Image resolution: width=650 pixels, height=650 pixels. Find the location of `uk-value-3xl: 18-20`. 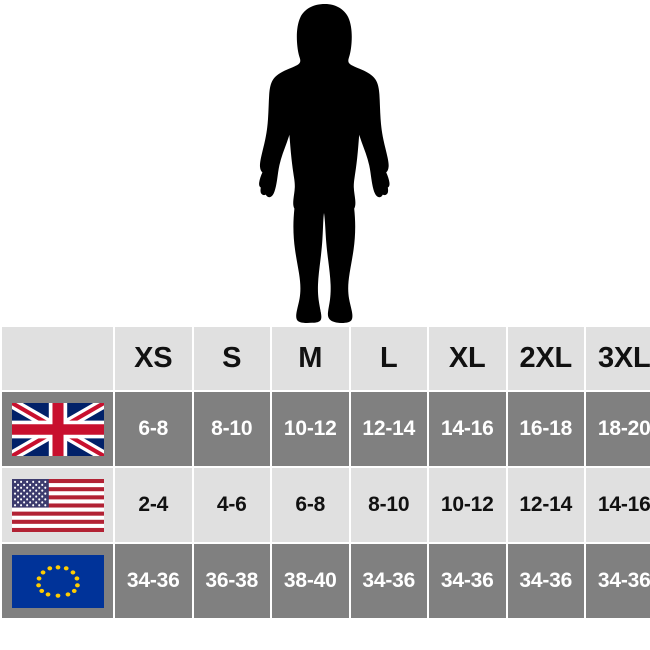

uk-value-3xl: 18-20 is located at coordinates (618, 429).